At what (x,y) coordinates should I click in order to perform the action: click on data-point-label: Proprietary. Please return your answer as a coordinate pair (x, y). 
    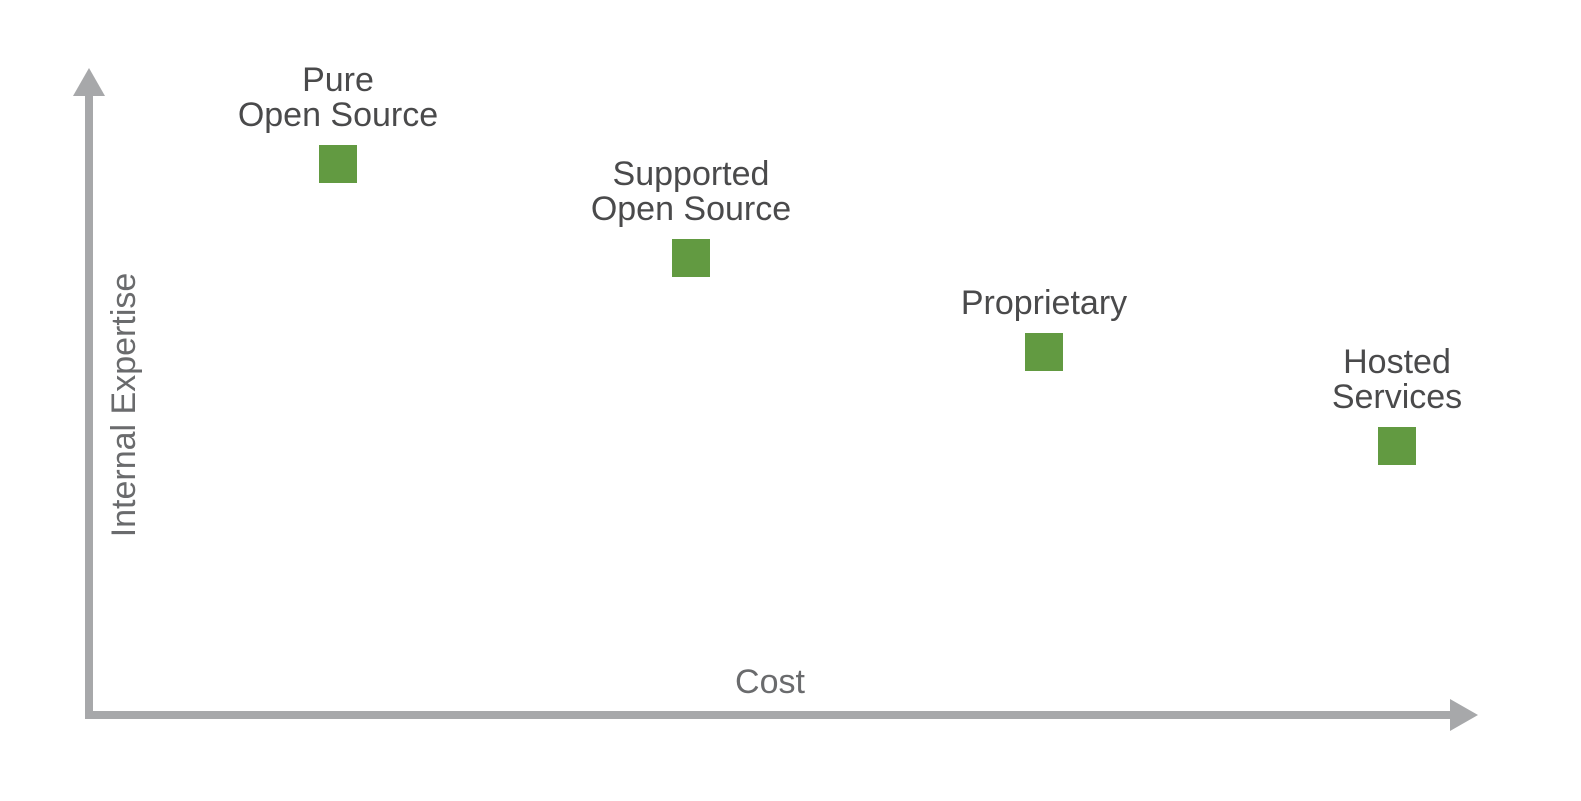
    Looking at the image, I should click on (1044, 303).